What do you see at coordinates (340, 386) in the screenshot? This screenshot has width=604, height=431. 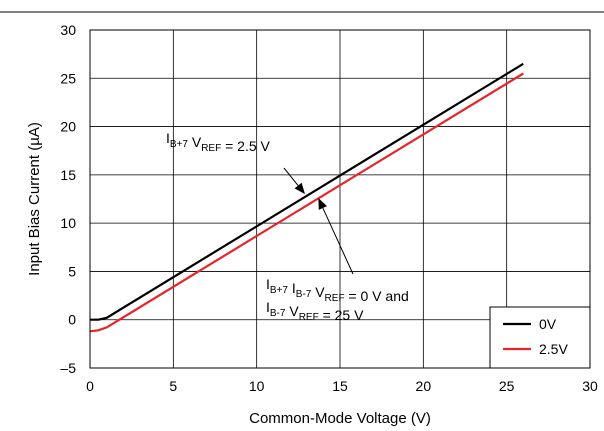 I see `x-tick-label: 15` at bounding box center [340, 386].